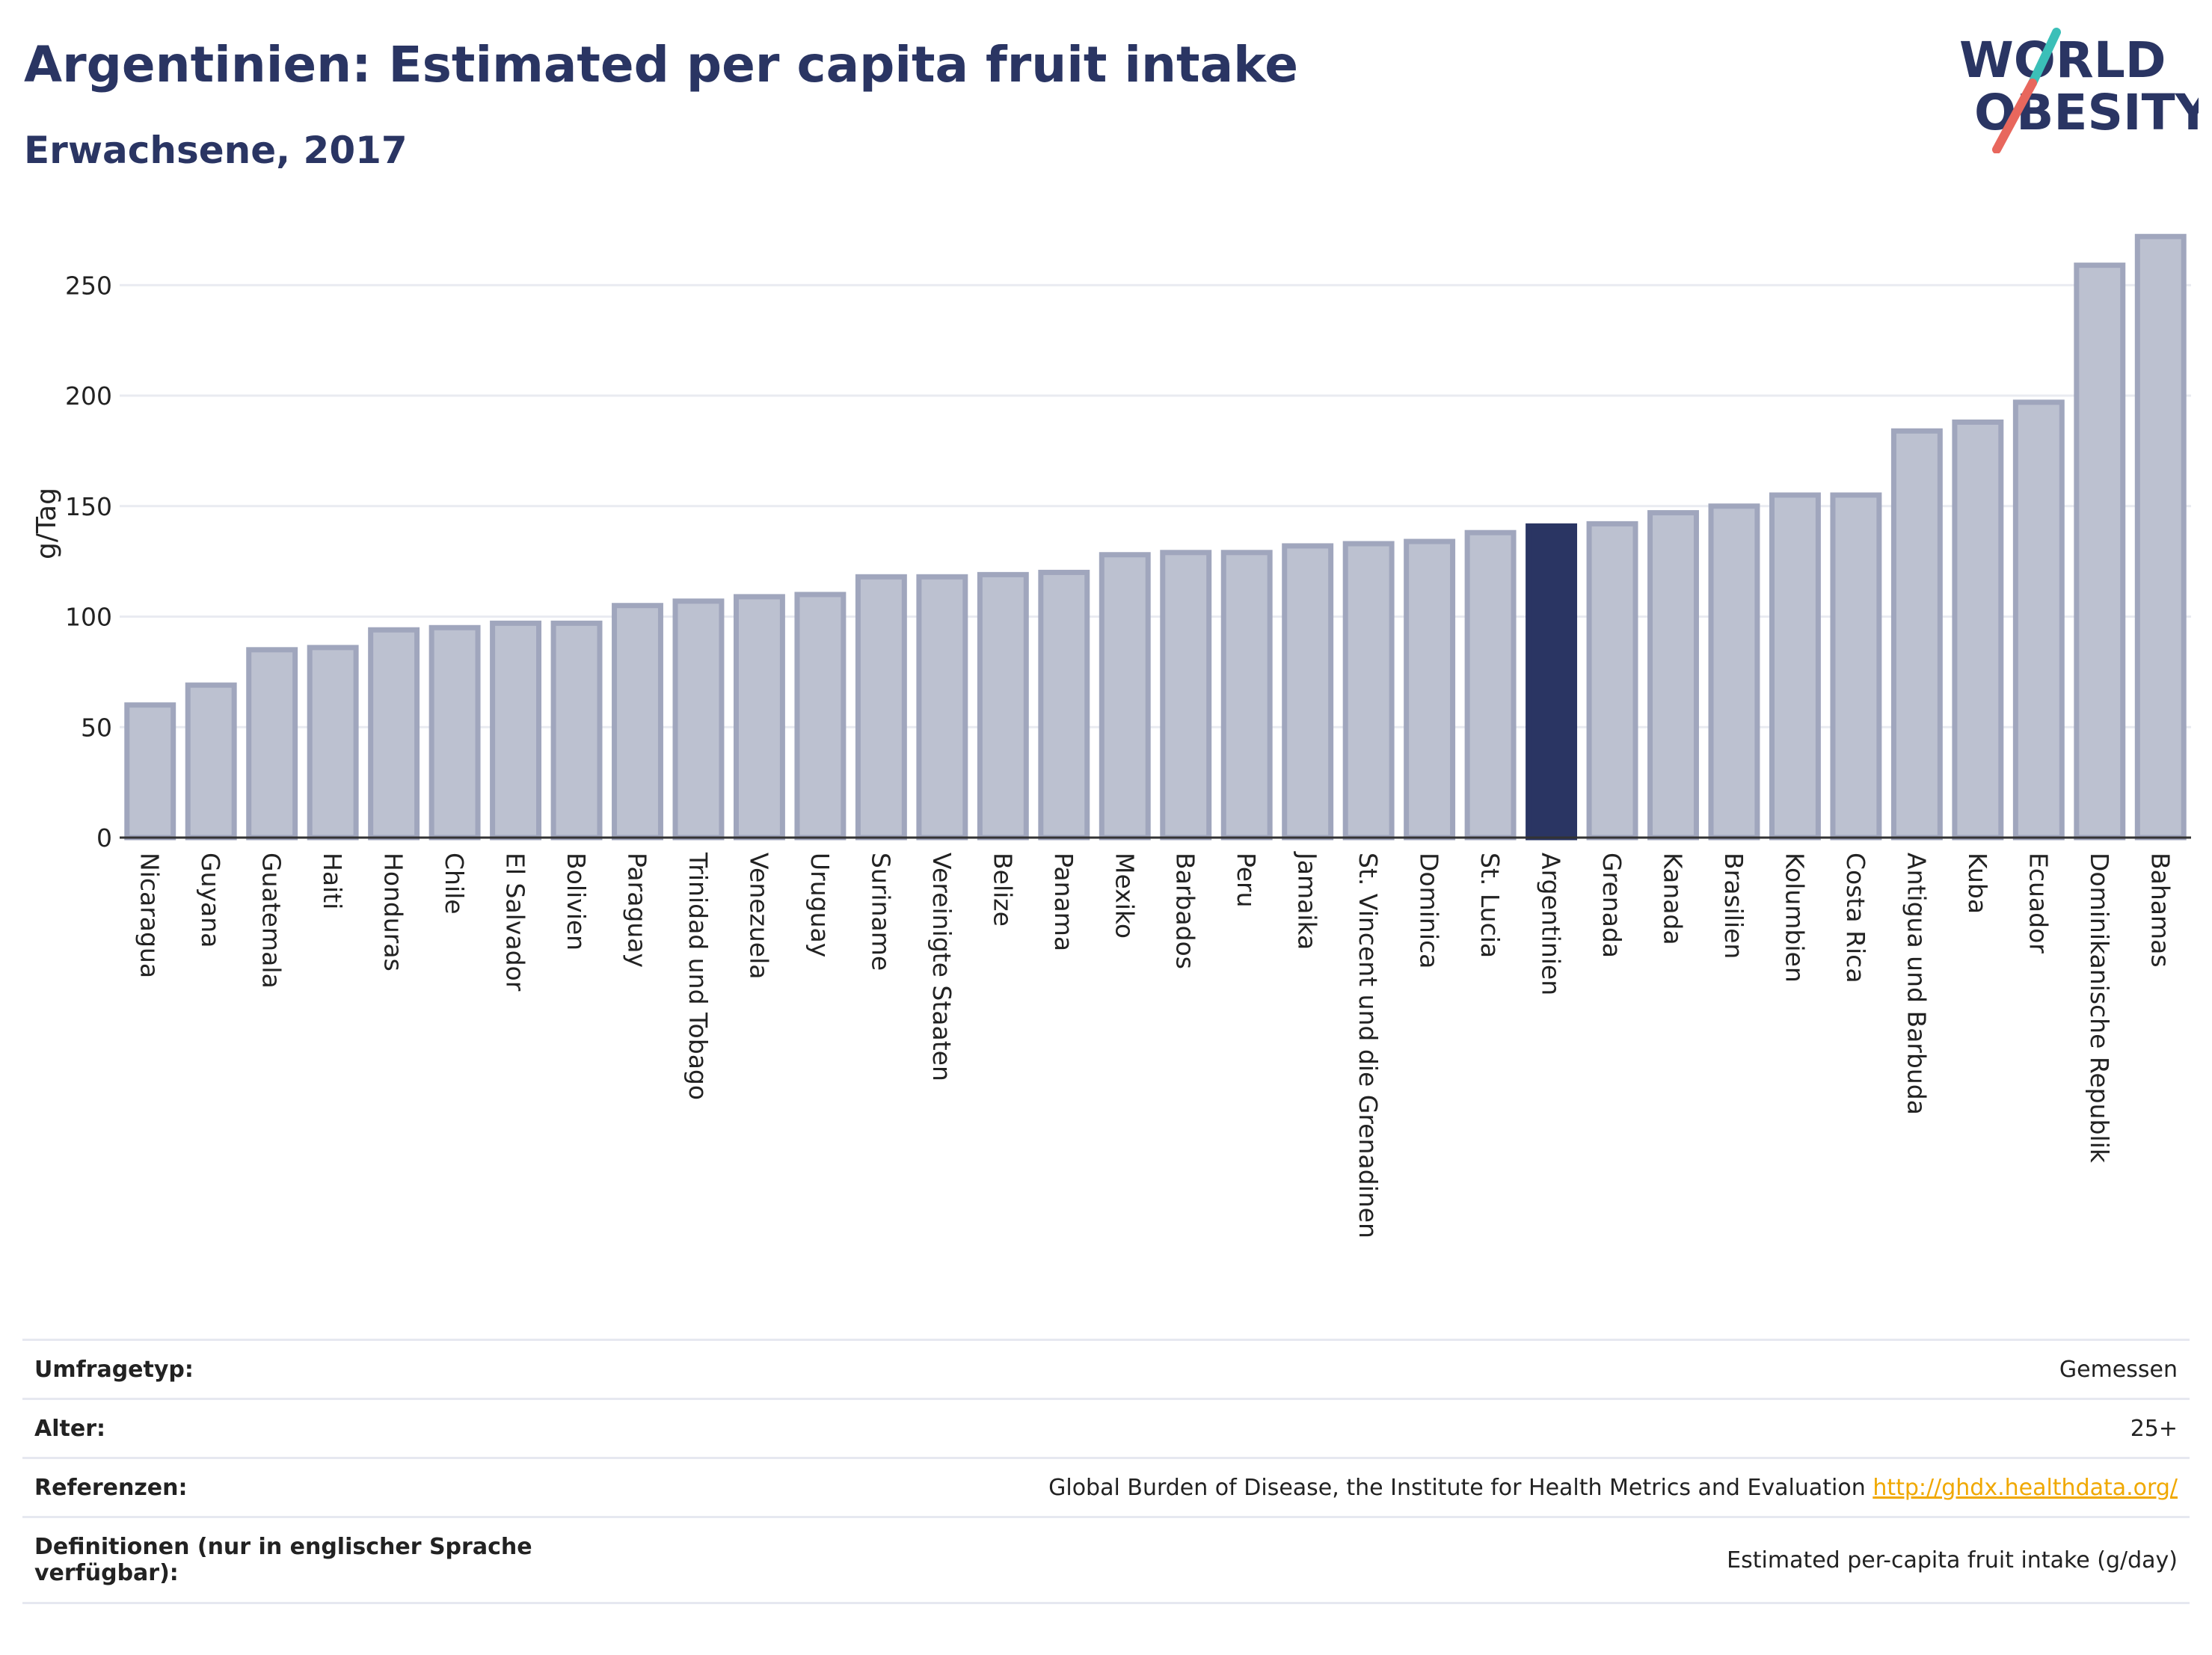 The image size is (2212, 1655). I want to click on x-category-label: Vereinigte Staaten, so click(941, 967).